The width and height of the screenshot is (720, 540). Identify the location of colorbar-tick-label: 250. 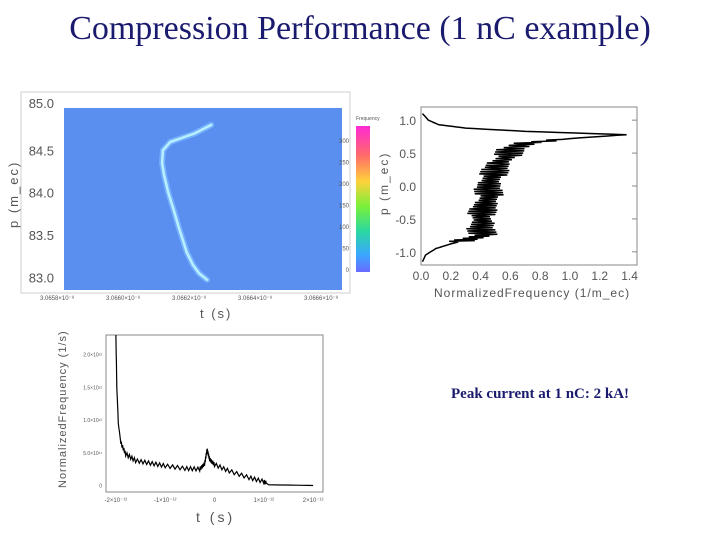
(344, 164).